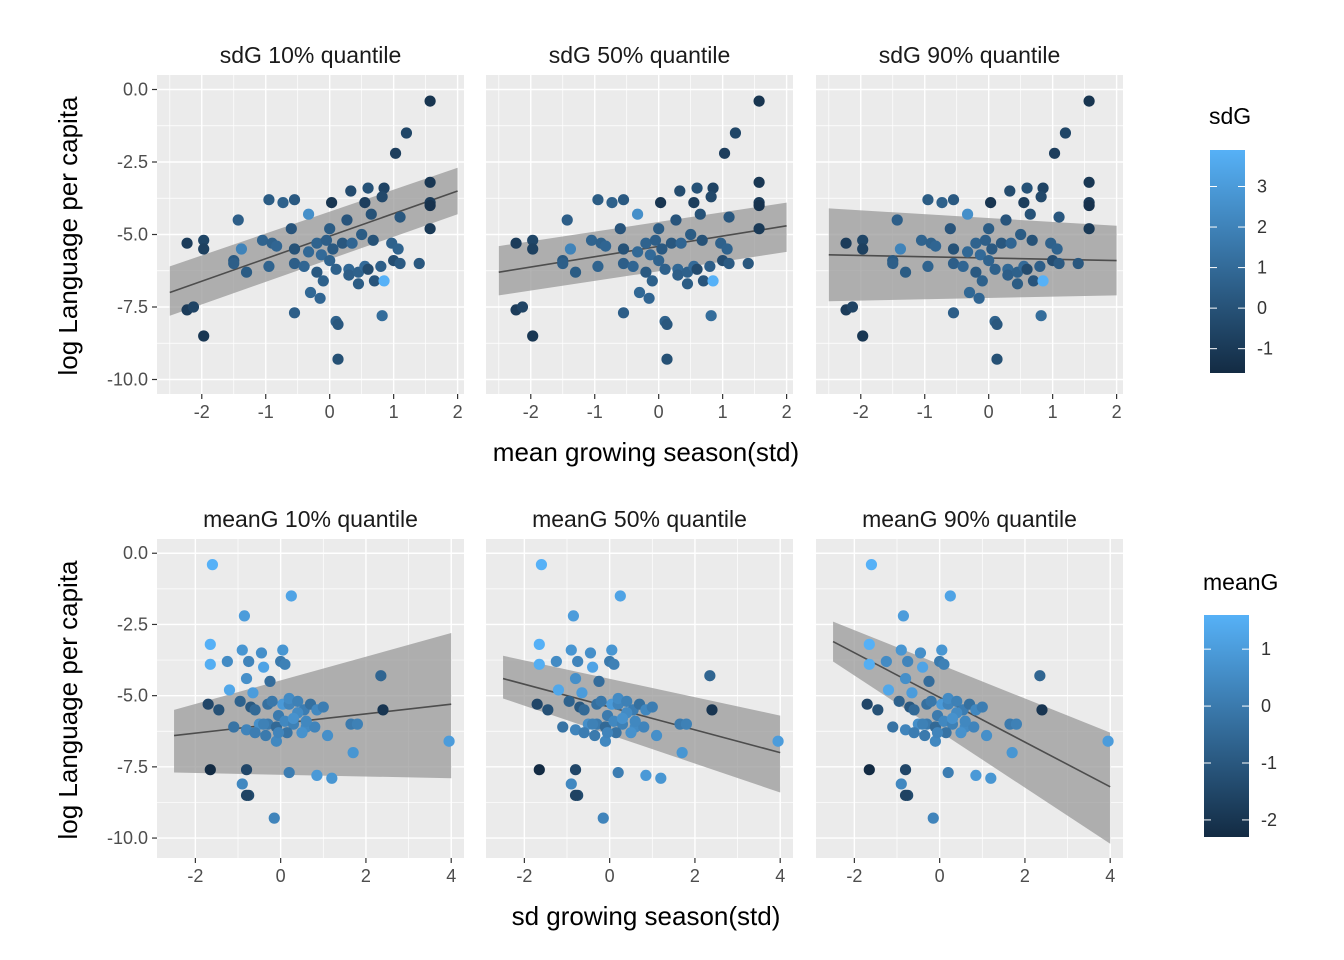 The width and height of the screenshot is (1344, 960). What do you see at coordinates (969, 696) in the screenshot?
I see `panel-1-2: meanG 90% quantile -2 0 2 4` at bounding box center [969, 696].